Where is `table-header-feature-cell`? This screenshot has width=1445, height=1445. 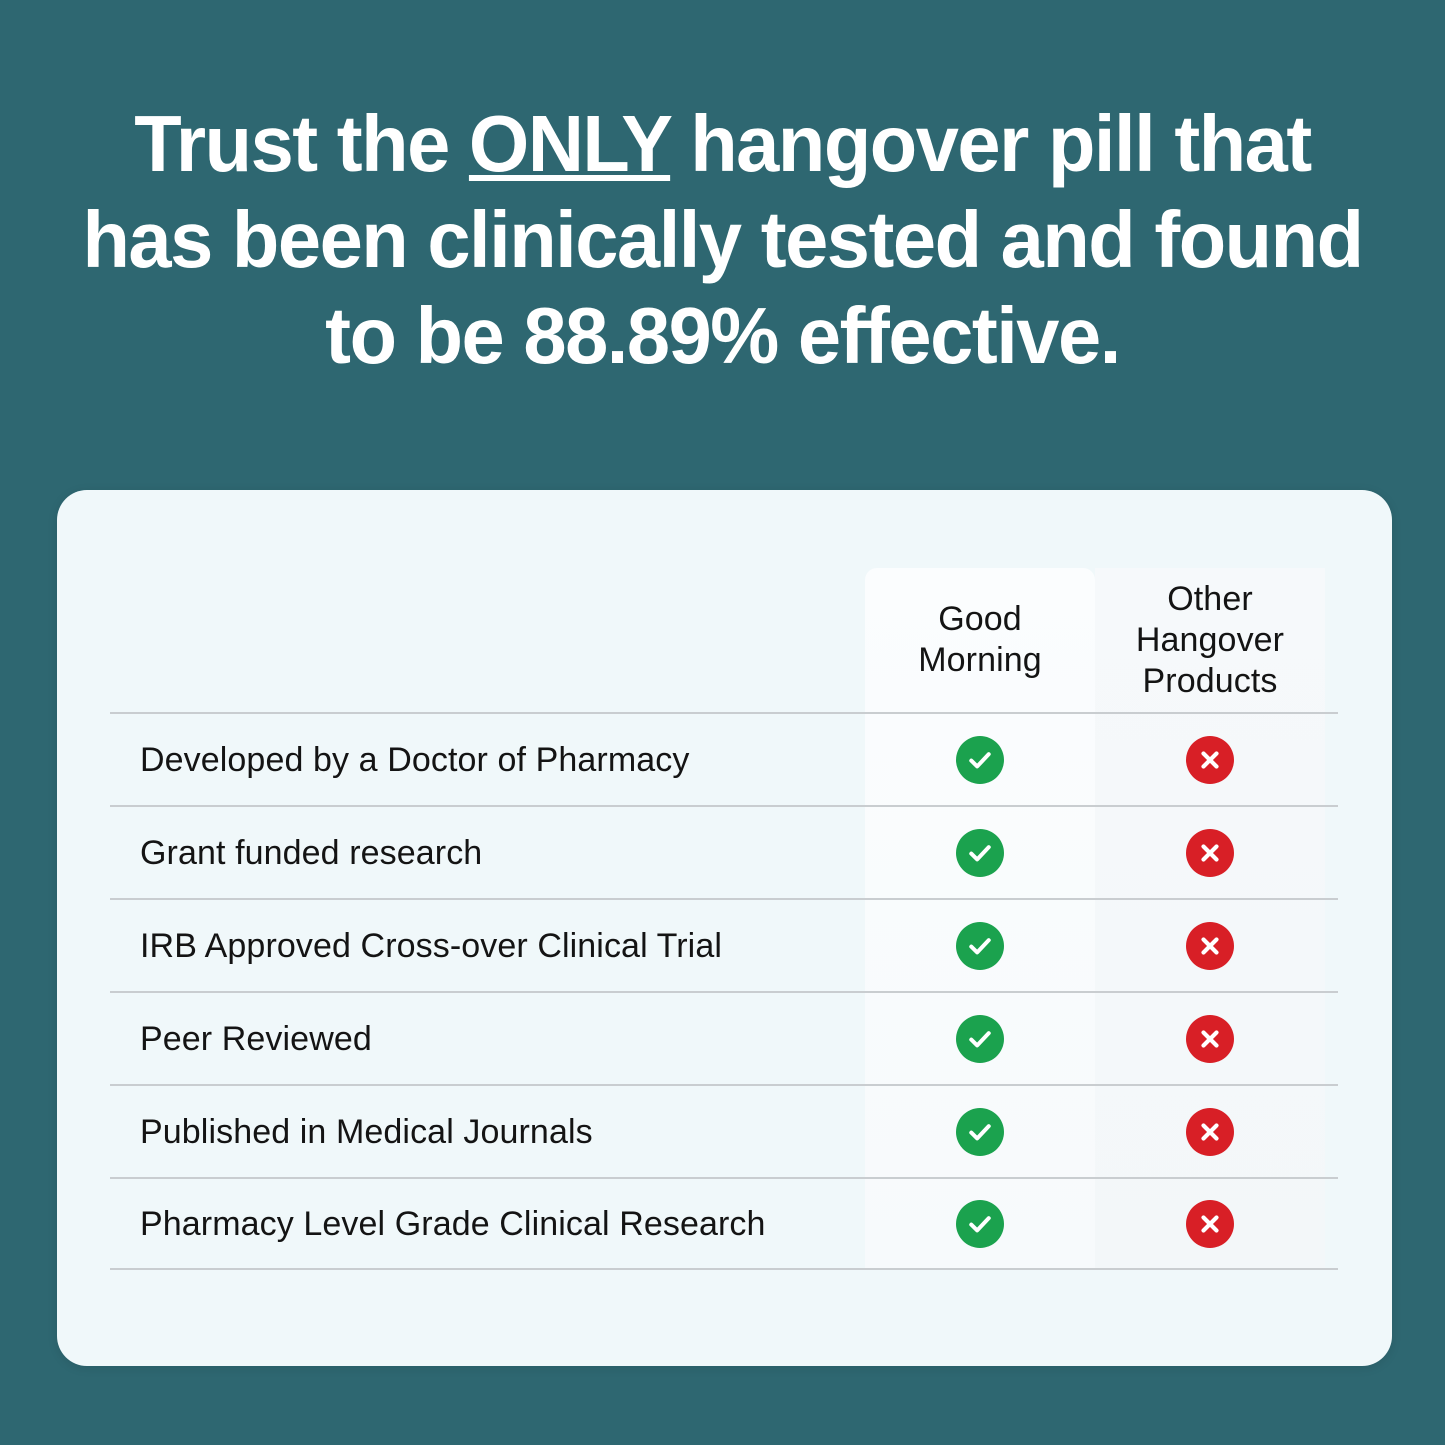
table-header-feature-cell is located at coordinates (487, 640).